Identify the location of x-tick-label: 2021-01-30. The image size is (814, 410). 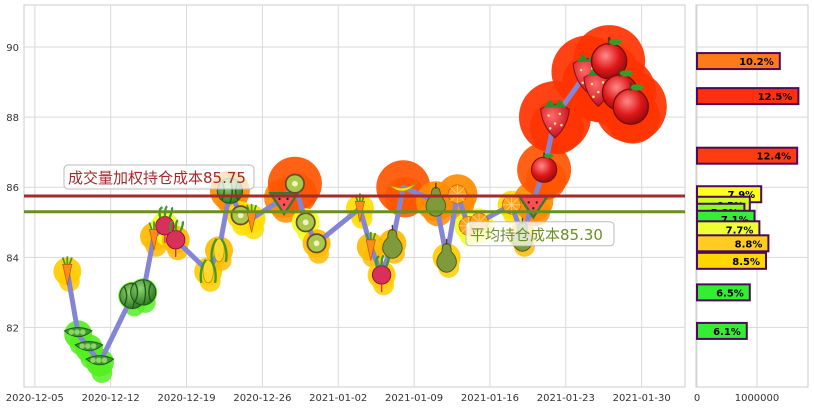
(642, 398).